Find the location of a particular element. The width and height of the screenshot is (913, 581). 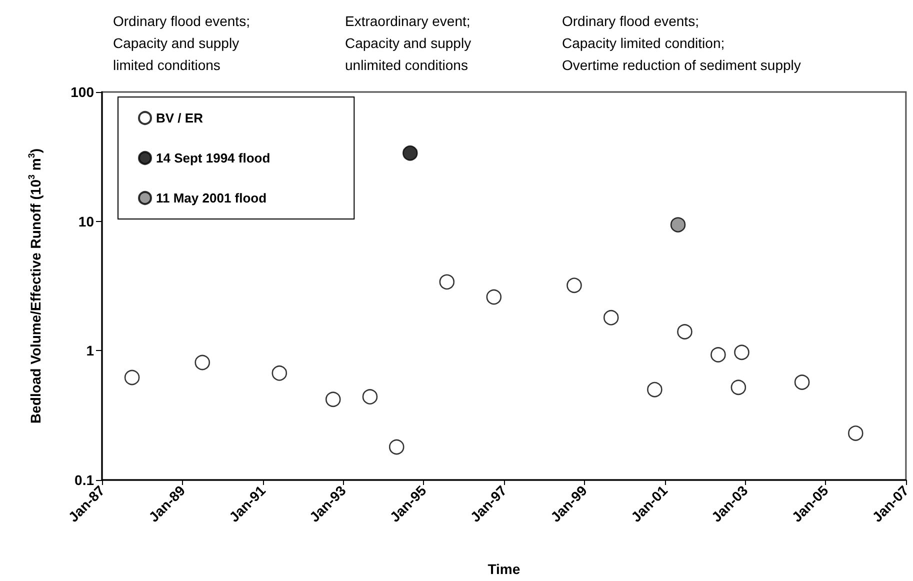

legend-label: 14 Sept 1994 flood is located at coordinates (213, 158).